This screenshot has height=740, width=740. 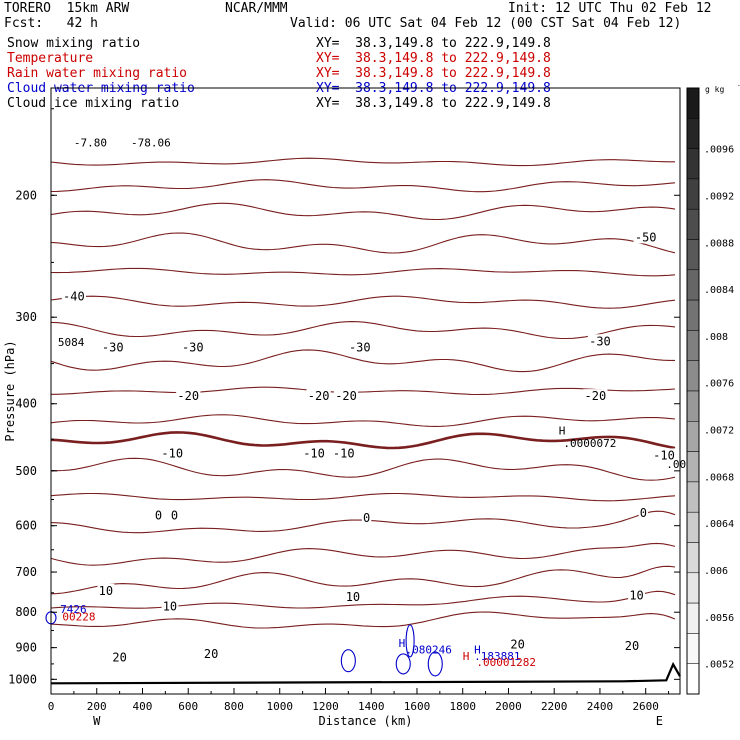 I want to click on xy-temperature: XY= 38.3,149.8 to 222.9,149.8, so click(x=433, y=58).